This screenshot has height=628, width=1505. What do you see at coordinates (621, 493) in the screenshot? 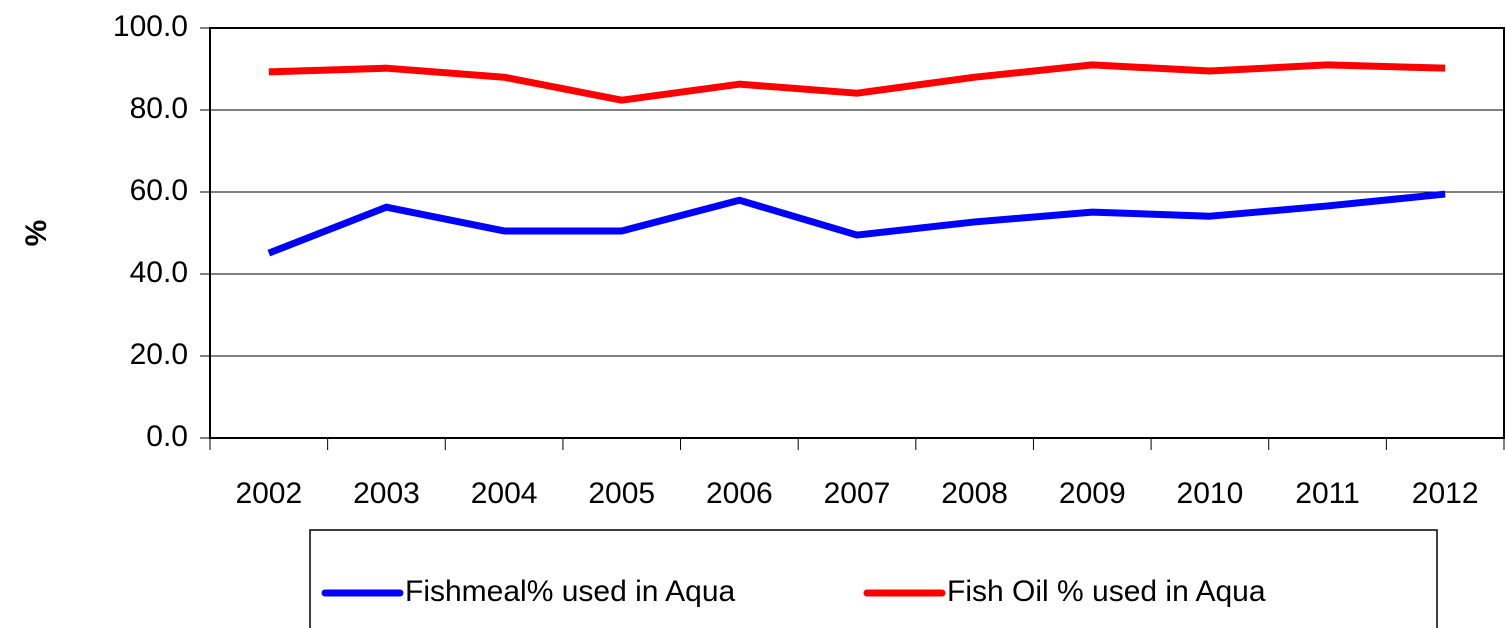
I see `x-tick-label: 2005` at bounding box center [621, 493].